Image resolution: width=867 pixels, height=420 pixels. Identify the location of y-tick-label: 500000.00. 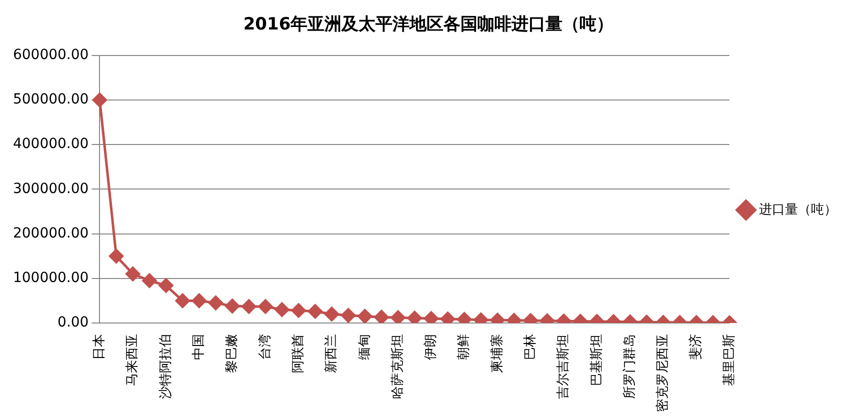
(50, 100).